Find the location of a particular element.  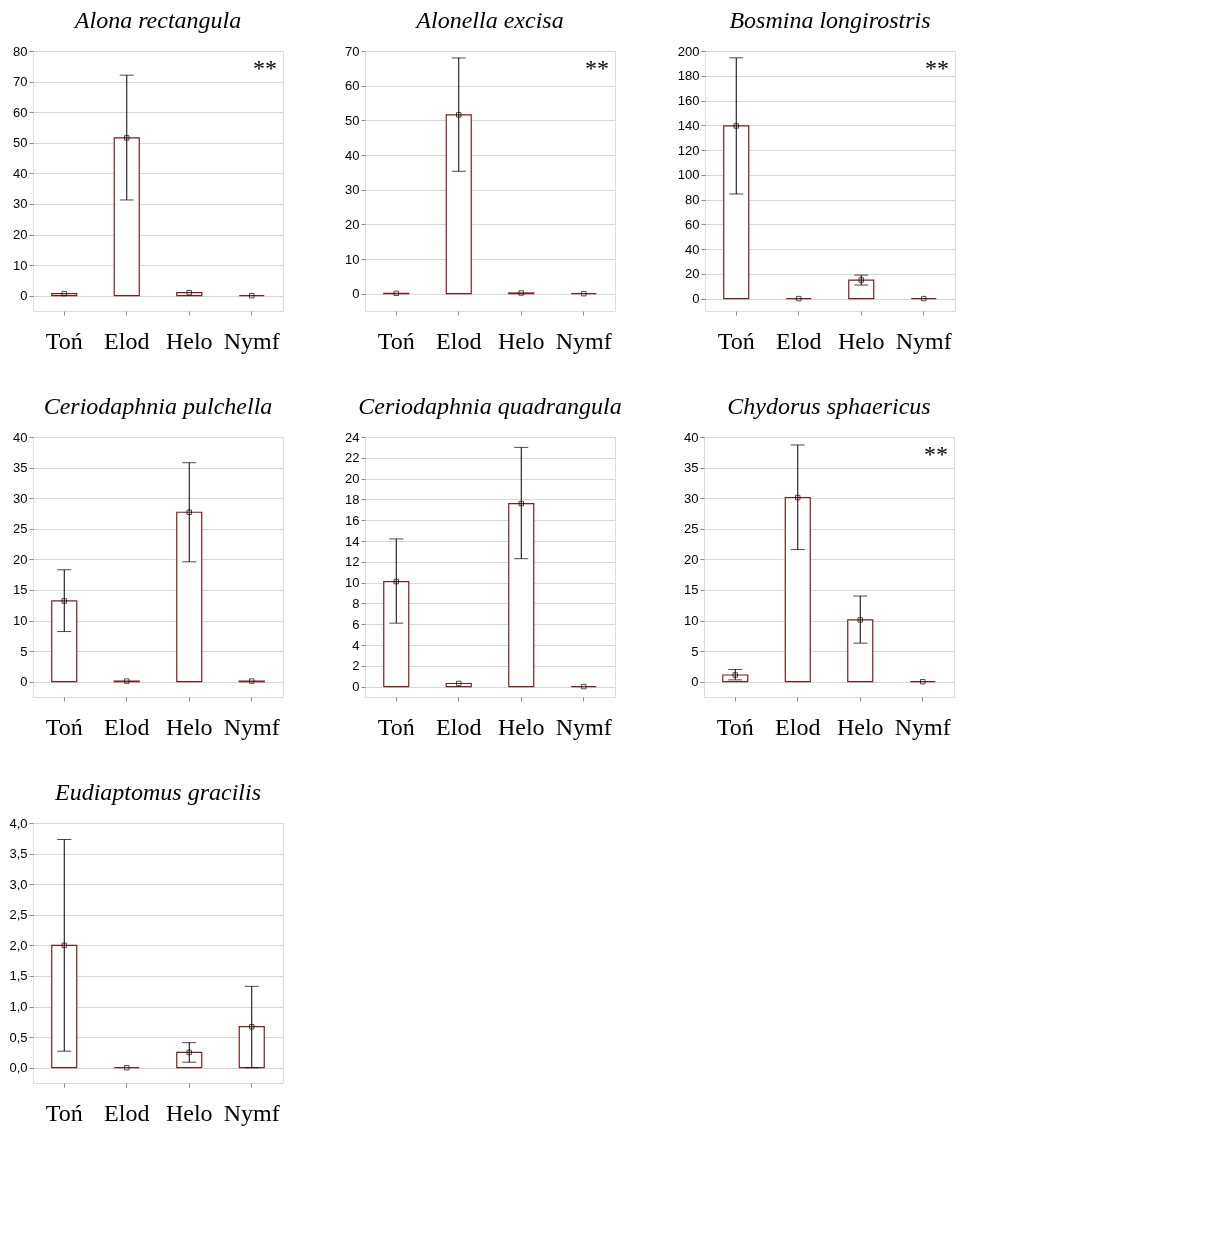

y-tick-label: 1,5 is located at coordinates (18, 976).